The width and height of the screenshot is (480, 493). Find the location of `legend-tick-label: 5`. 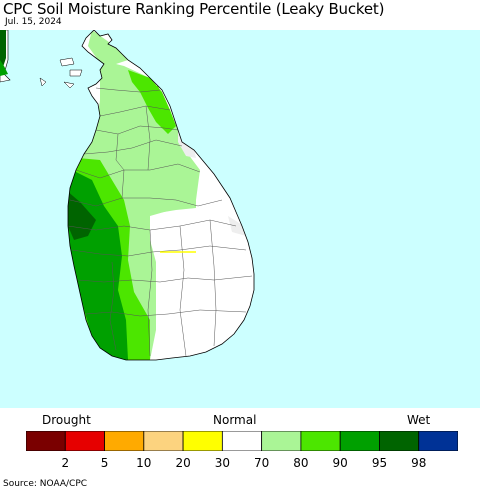

legend-tick-label: 5 is located at coordinates (104, 463).